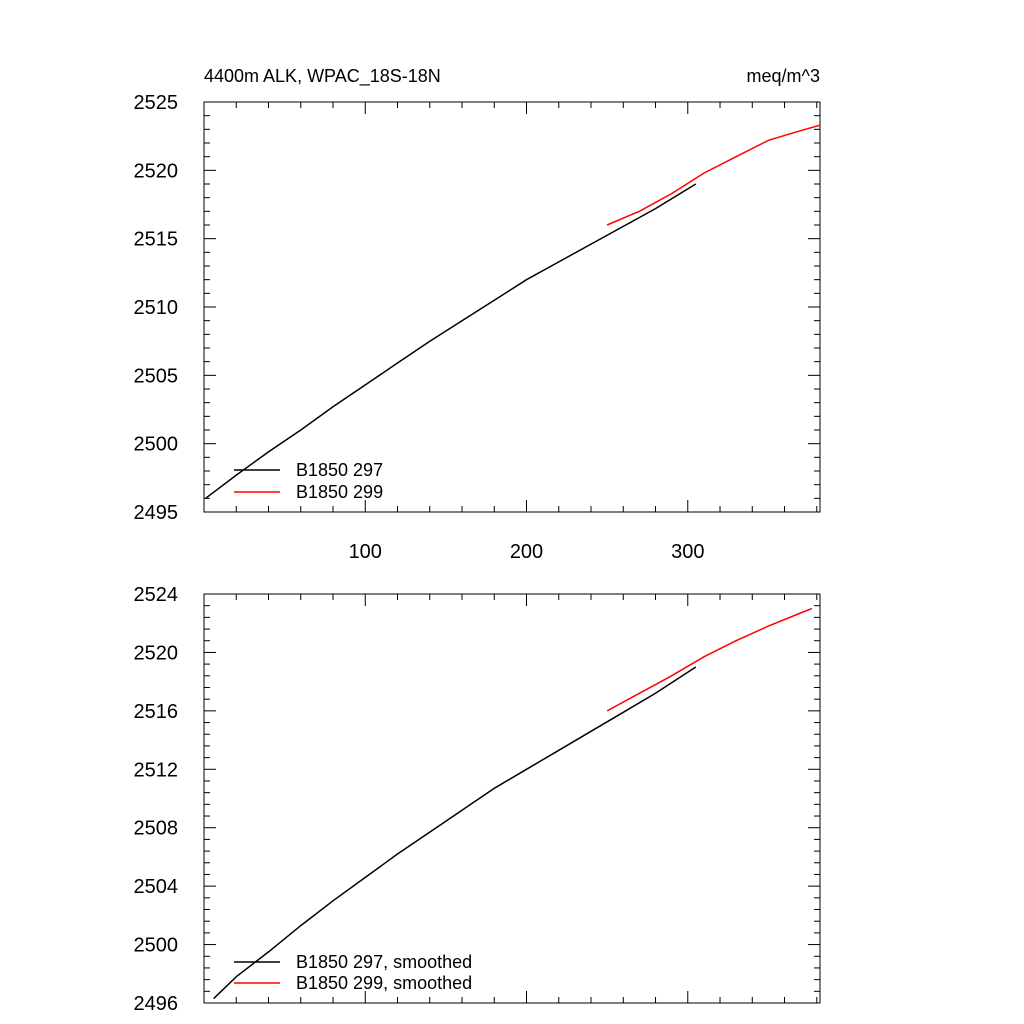 The height and width of the screenshot is (1024, 1024). Describe the element at coordinates (156, 308) in the screenshot. I see `y-tick-label: 2510` at that location.